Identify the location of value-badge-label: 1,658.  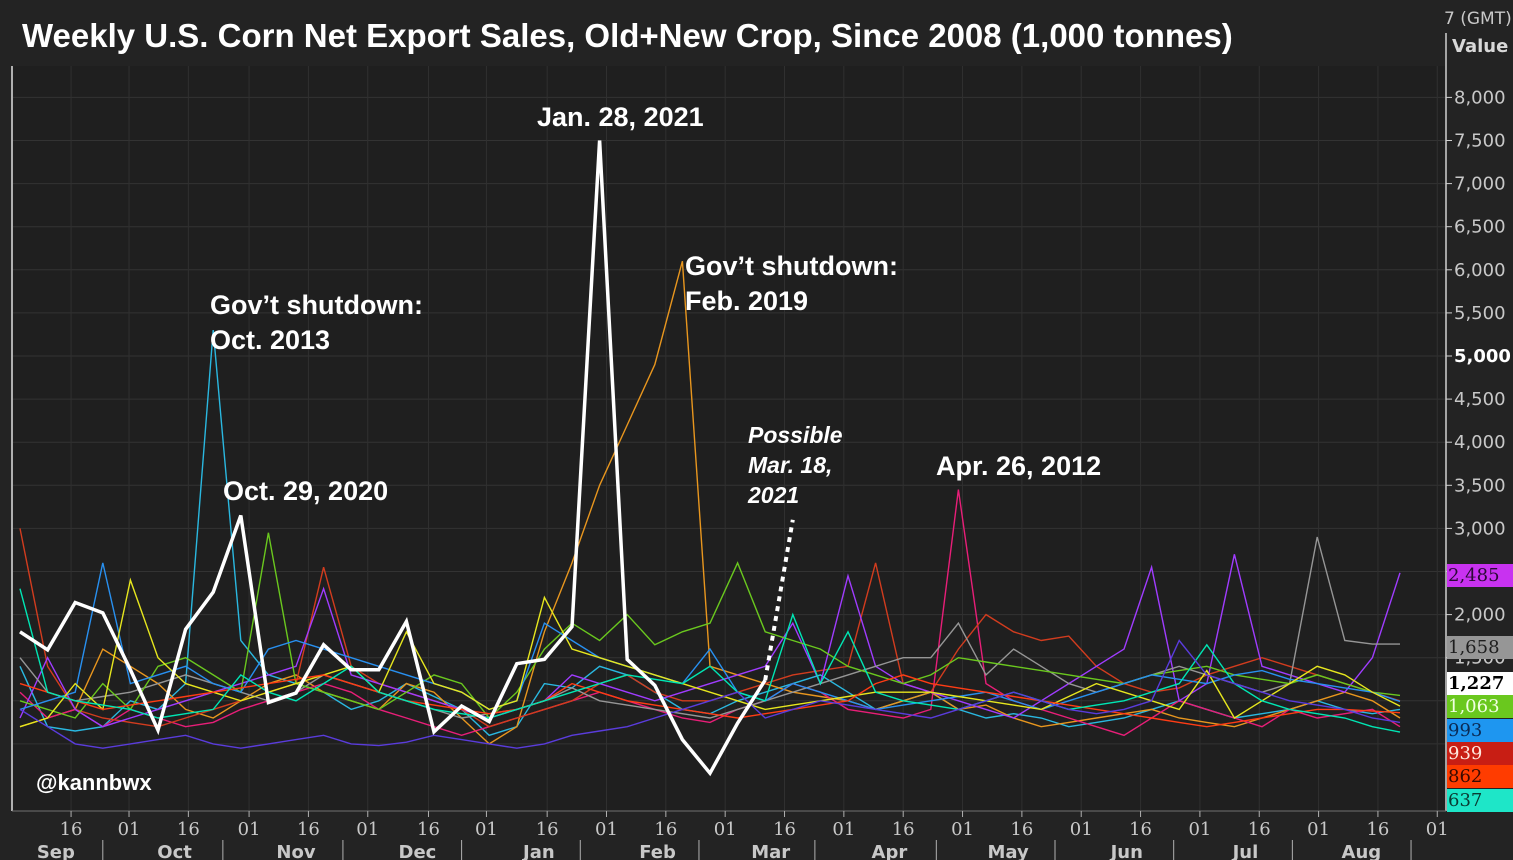
(1474, 647).